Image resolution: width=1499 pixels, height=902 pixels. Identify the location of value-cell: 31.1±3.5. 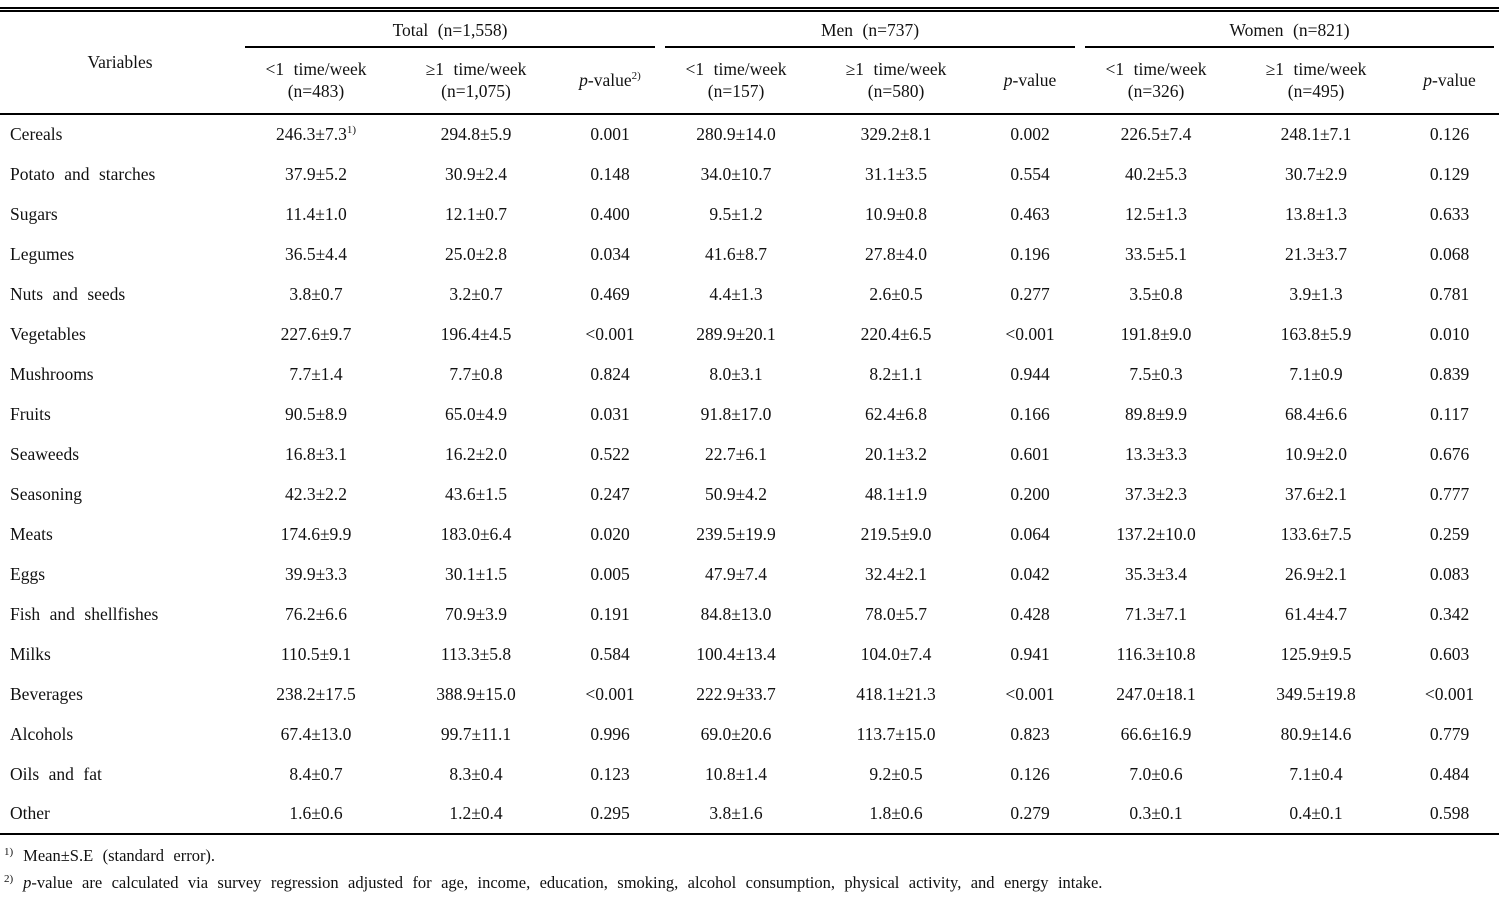
(896, 173).